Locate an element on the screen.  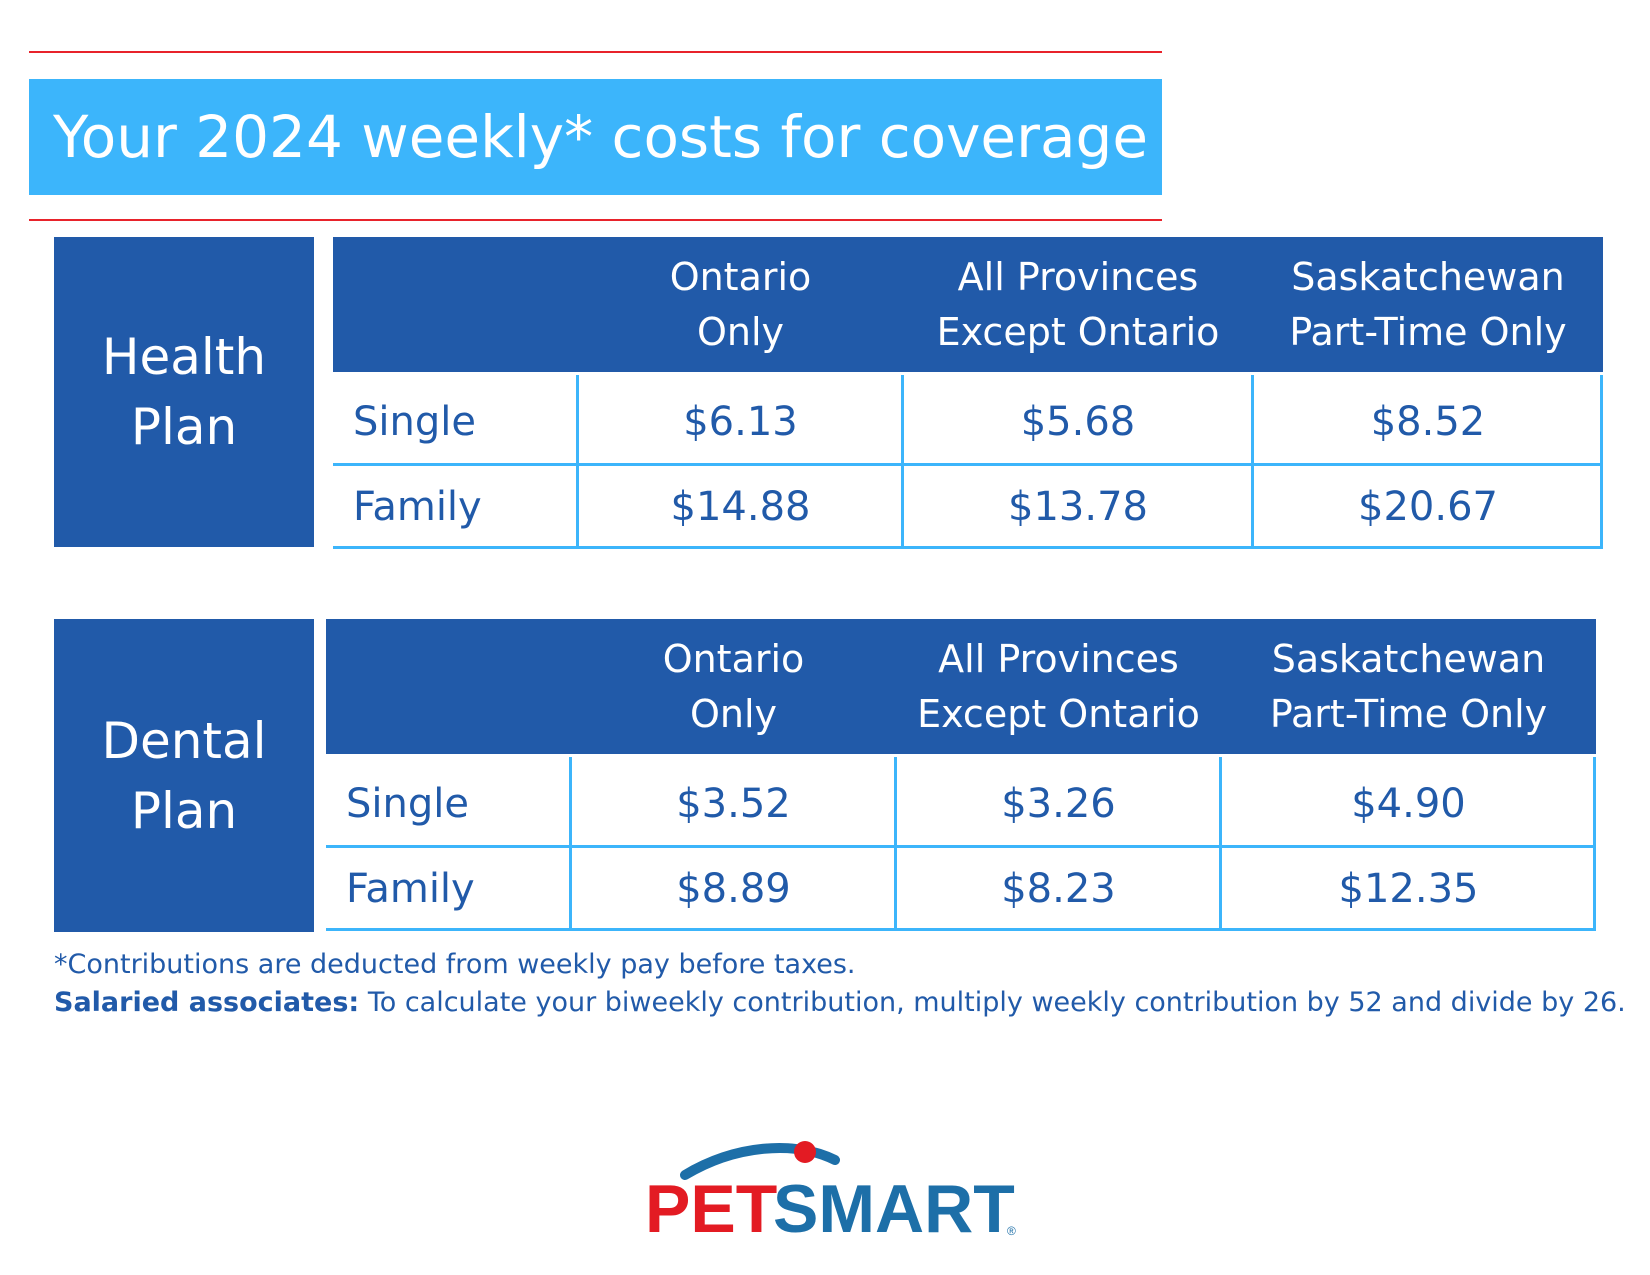
dental-plan-label-line1: Dental is located at coordinates (184, 740).